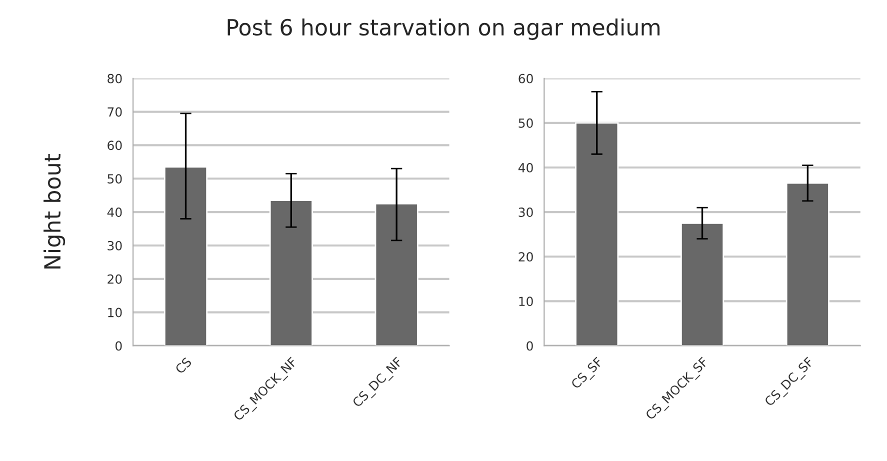 The image size is (887, 461). What do you see at coordinates (55, 211) in the screenshot?
I see `y-axis-title: Night bout` at bounding box center [55, 211].